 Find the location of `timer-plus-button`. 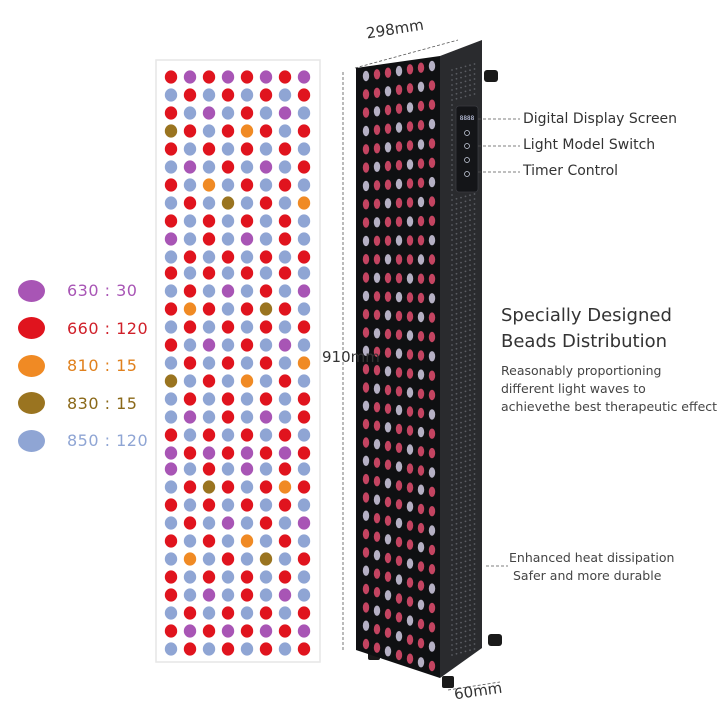

timer-plus-button is located at coordinates (467, 160).